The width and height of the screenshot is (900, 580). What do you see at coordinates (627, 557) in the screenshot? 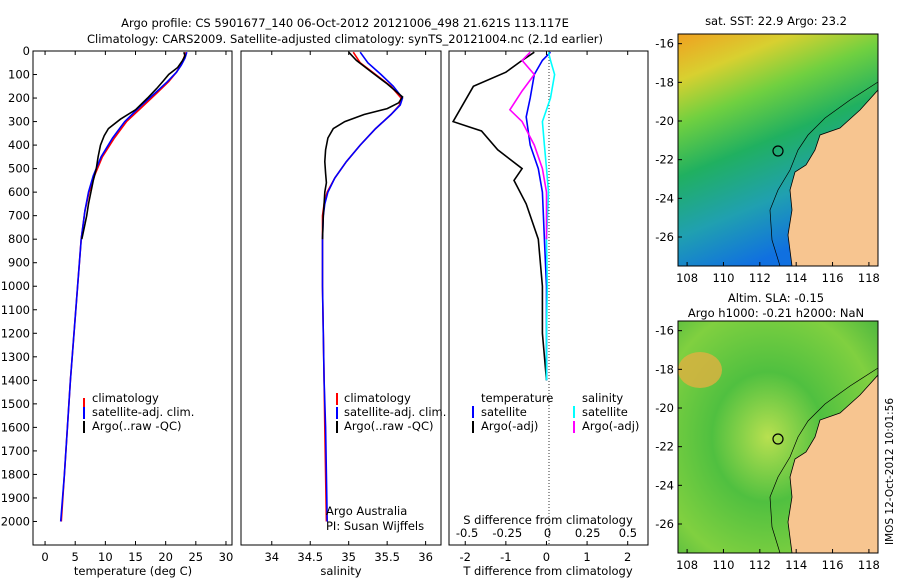
I see `x-tick-label: 2` at bounding box center [627, 557].